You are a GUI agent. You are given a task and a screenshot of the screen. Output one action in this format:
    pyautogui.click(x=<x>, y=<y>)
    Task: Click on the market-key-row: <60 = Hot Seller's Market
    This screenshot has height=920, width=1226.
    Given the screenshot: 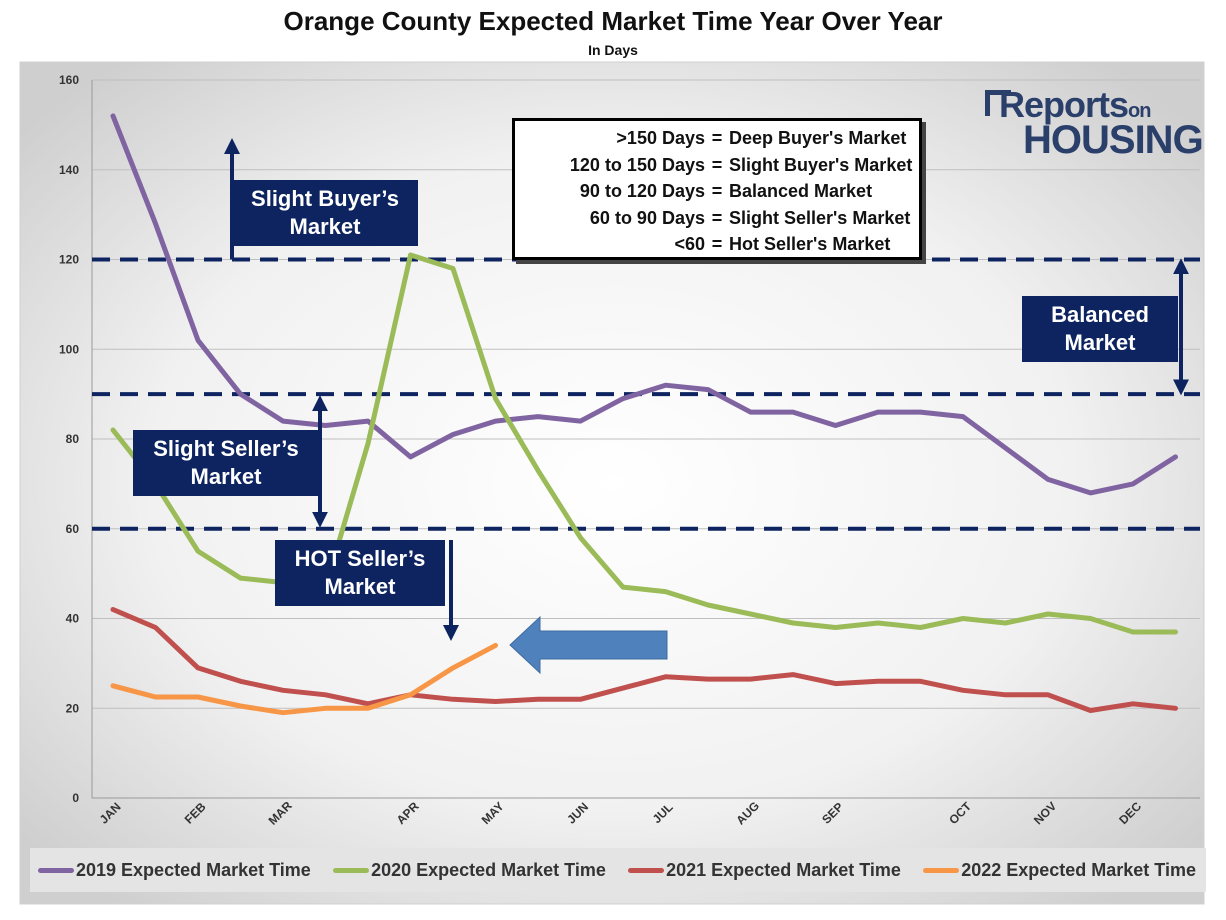 What is the action you would take?
    pyautogui.click(x=782, y=244)
    